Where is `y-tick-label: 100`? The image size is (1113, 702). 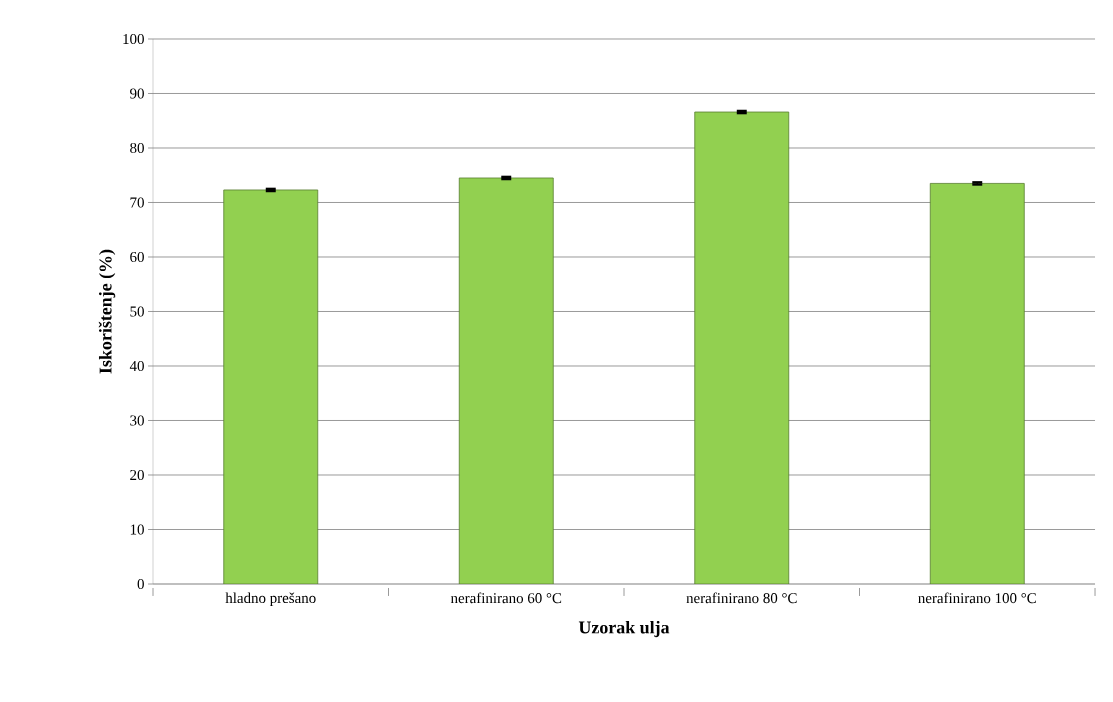 y-tick-label: 100 is located at coordinates (133, 39).